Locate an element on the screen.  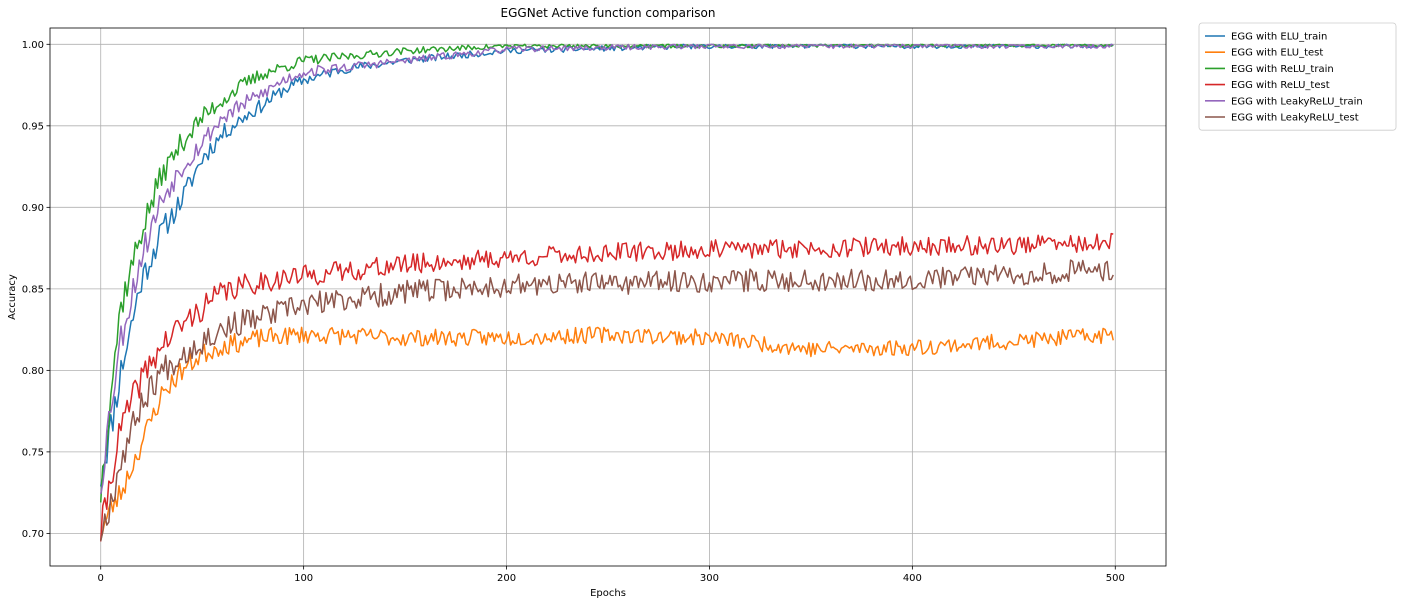
x-tick-label: 0 is located at coordinates (101, 578).